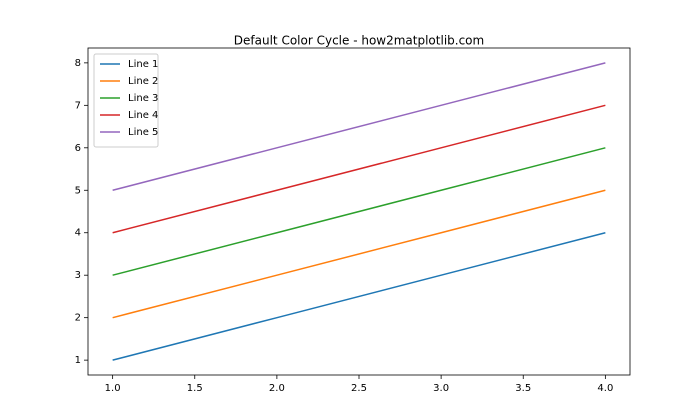 The width and height of the screenshot is (700, 420). I want to click on x-tick-label: 1.0, so click(113, 388).